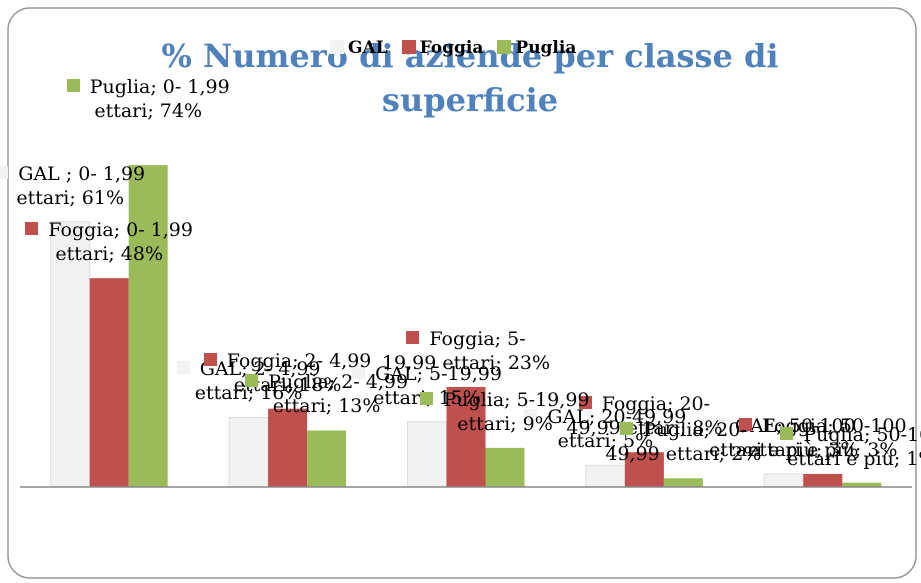 The image size is (921, 583). I want to click on data-label: Puglia; 20-49,99 ettari; 2%, so click(683, 442).